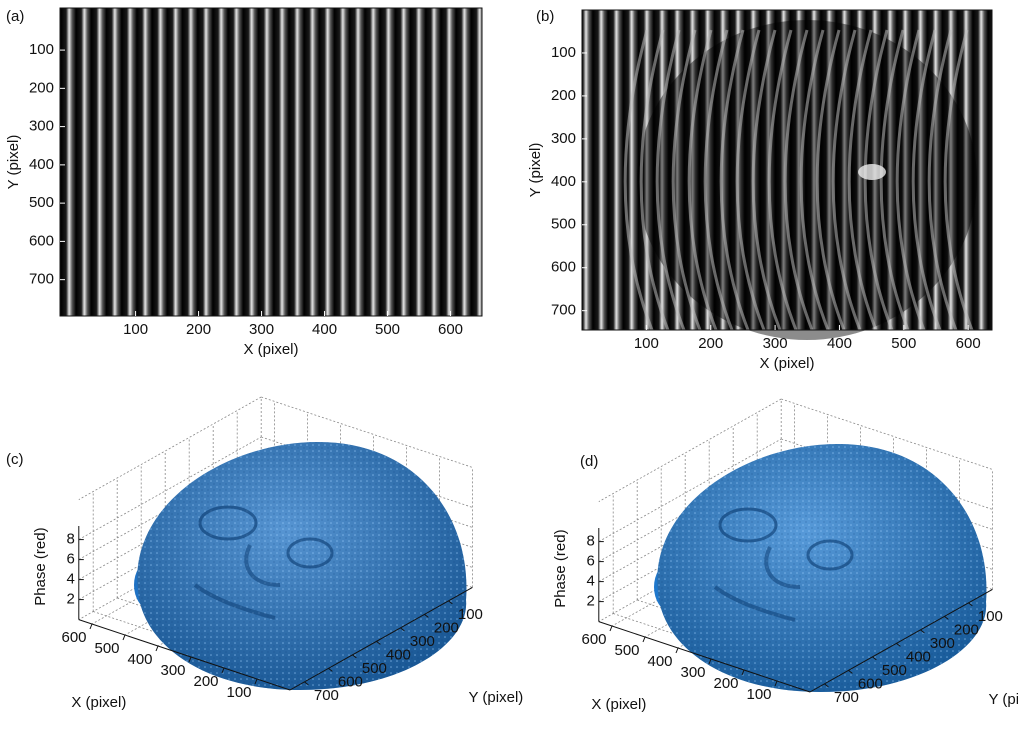  I want to click on z-tick-label: 2, so click(70, 599).